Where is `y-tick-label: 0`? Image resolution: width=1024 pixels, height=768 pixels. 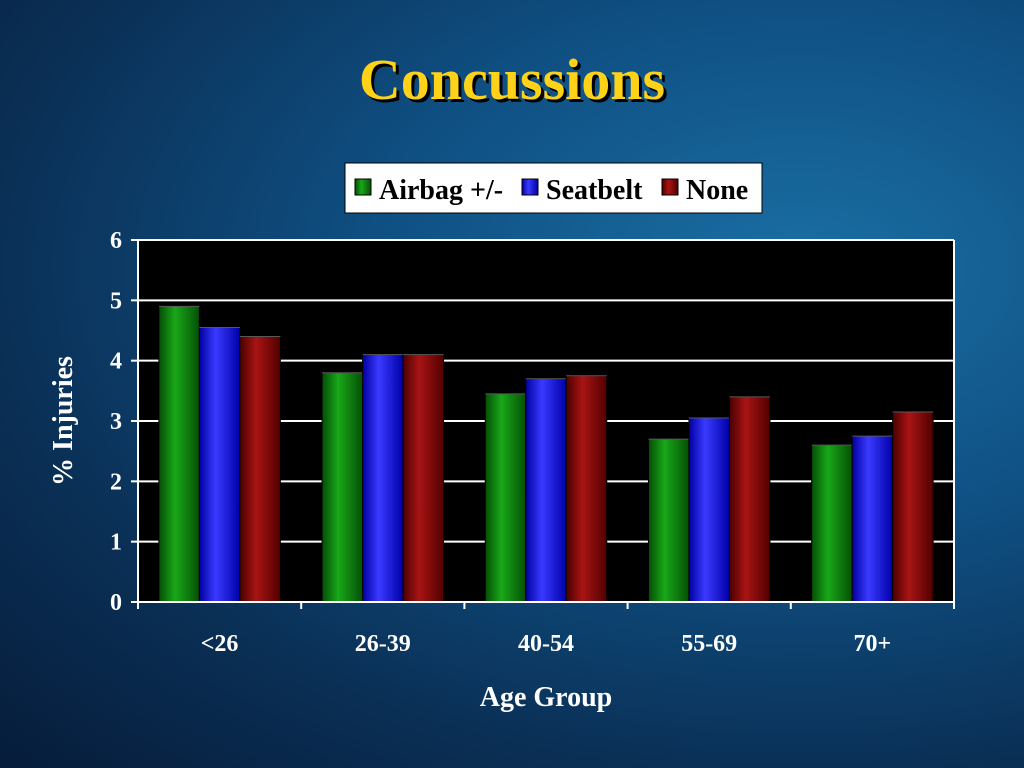 y-tick-label: 0 is located at coordinates (116, 603).